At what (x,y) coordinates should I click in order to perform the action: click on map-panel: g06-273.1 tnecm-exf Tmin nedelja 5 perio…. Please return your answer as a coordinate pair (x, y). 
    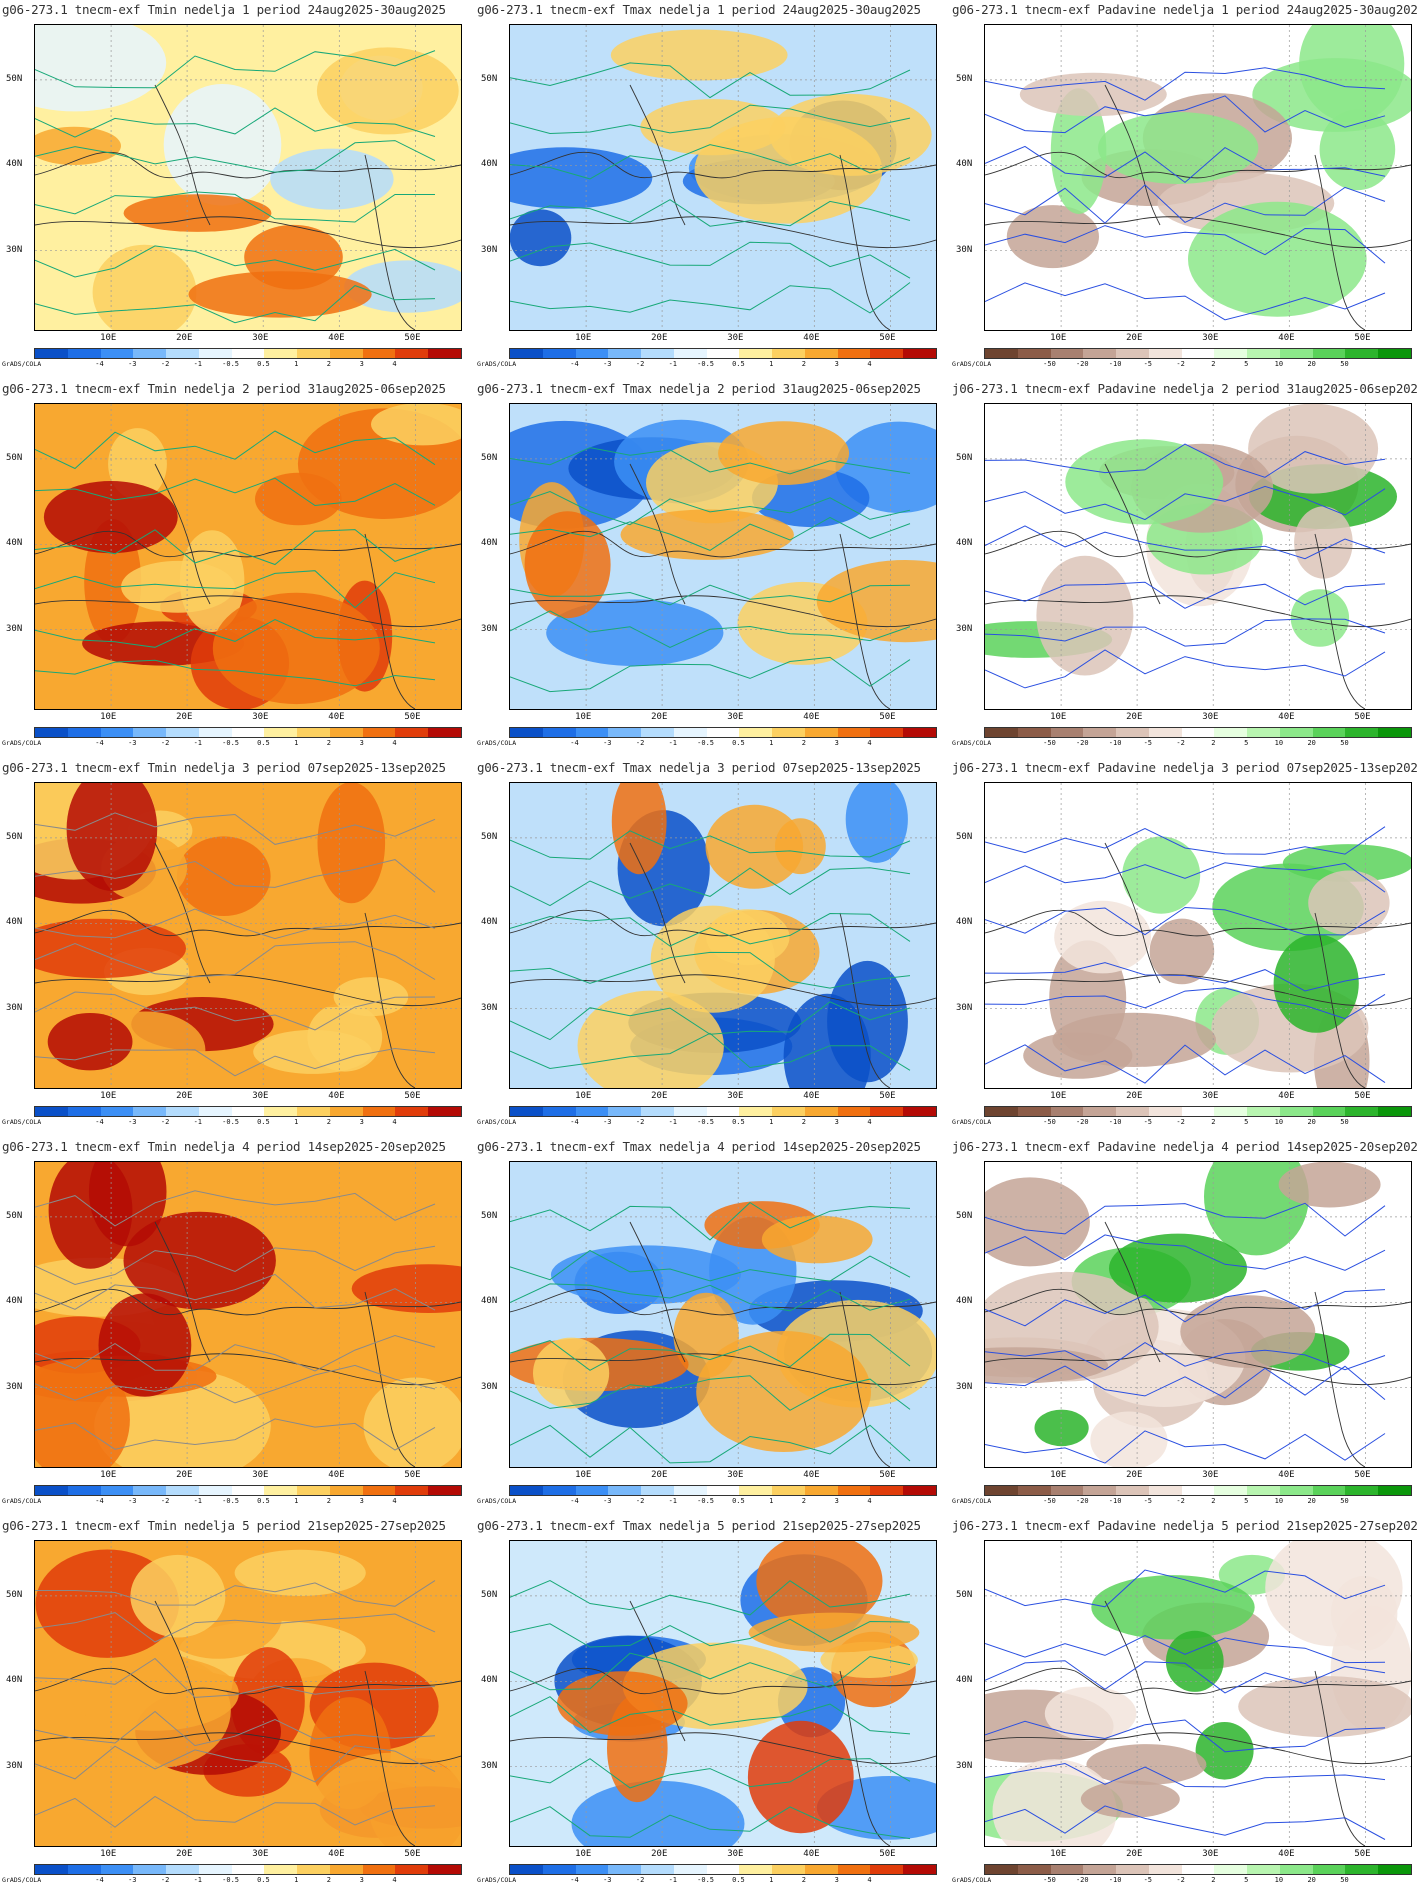
    Looking at the image, I should click on (235, 1703).